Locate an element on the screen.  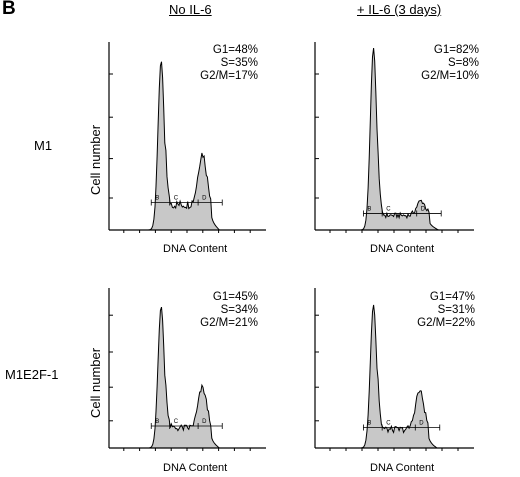
stat-g2m: G2/M=17% is located at coordinates (229, 76).